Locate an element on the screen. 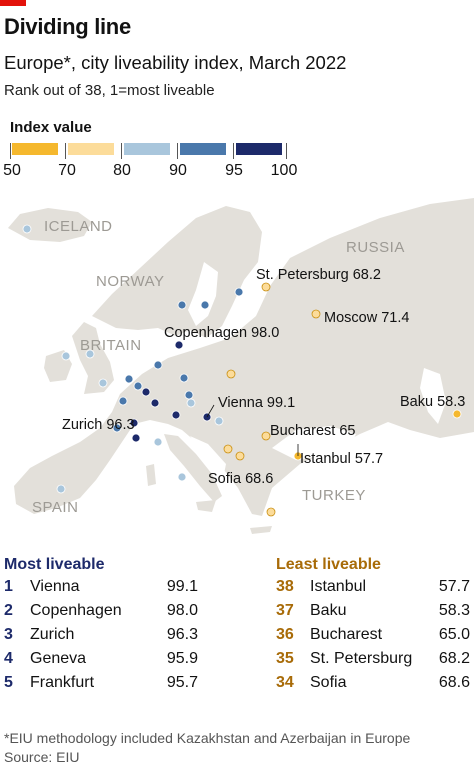  city-name: Bucharest is located at coordinates (346, 634).